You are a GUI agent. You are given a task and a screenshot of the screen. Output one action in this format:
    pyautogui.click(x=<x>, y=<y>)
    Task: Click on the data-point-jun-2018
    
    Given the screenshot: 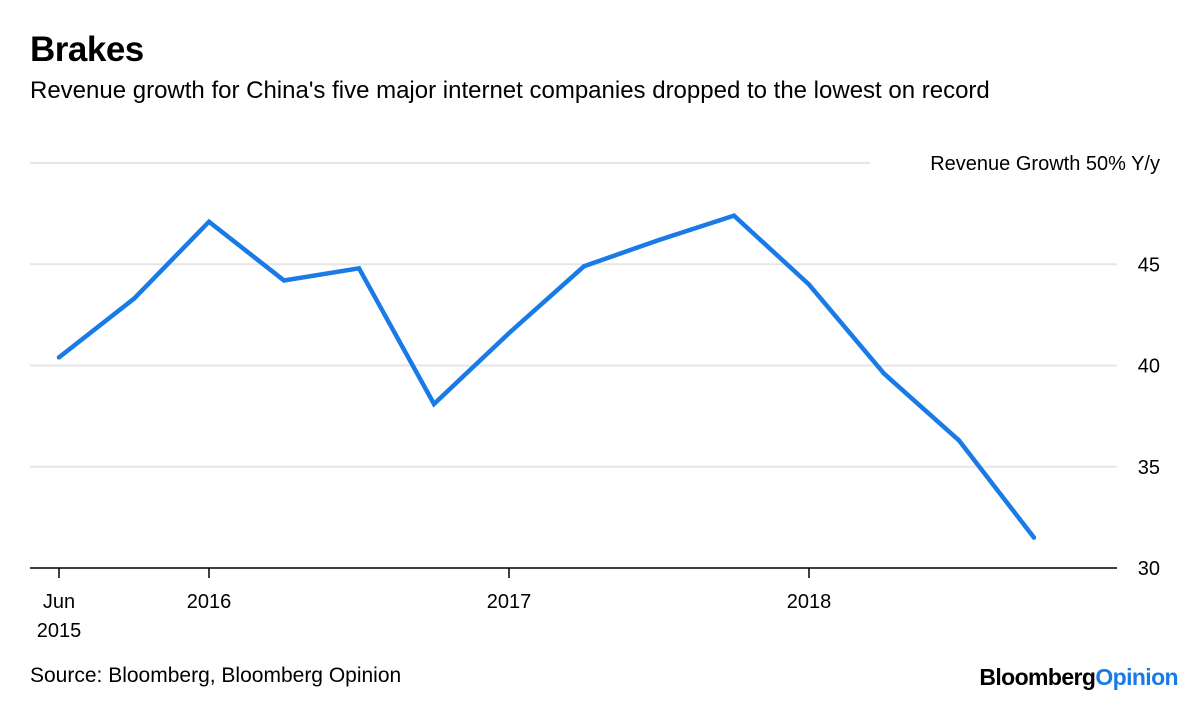 What is the action you would take?
    pyautogui.click(x=959, y=440)
    